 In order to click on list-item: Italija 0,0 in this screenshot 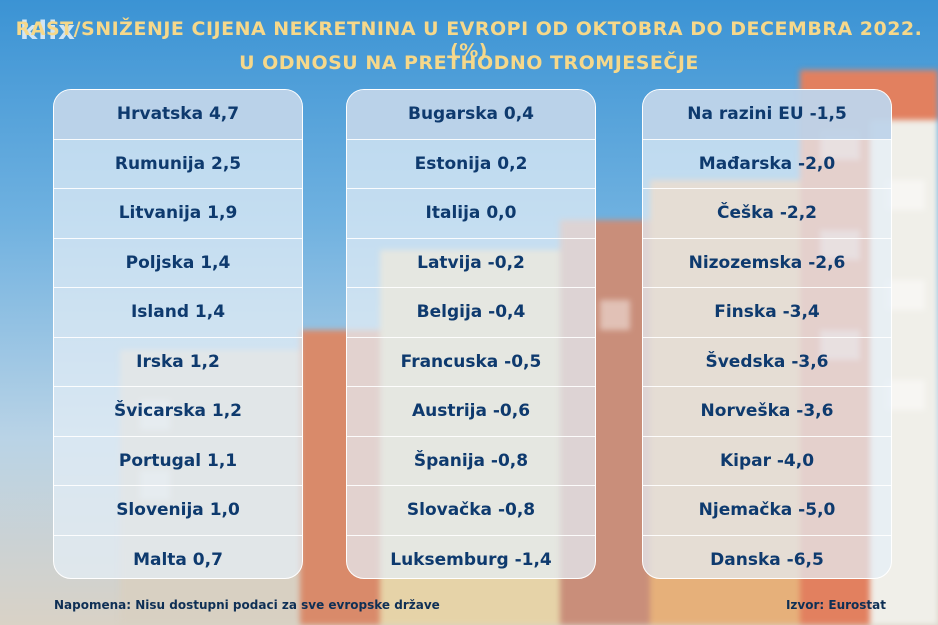, I will do `click(471, 214)`.